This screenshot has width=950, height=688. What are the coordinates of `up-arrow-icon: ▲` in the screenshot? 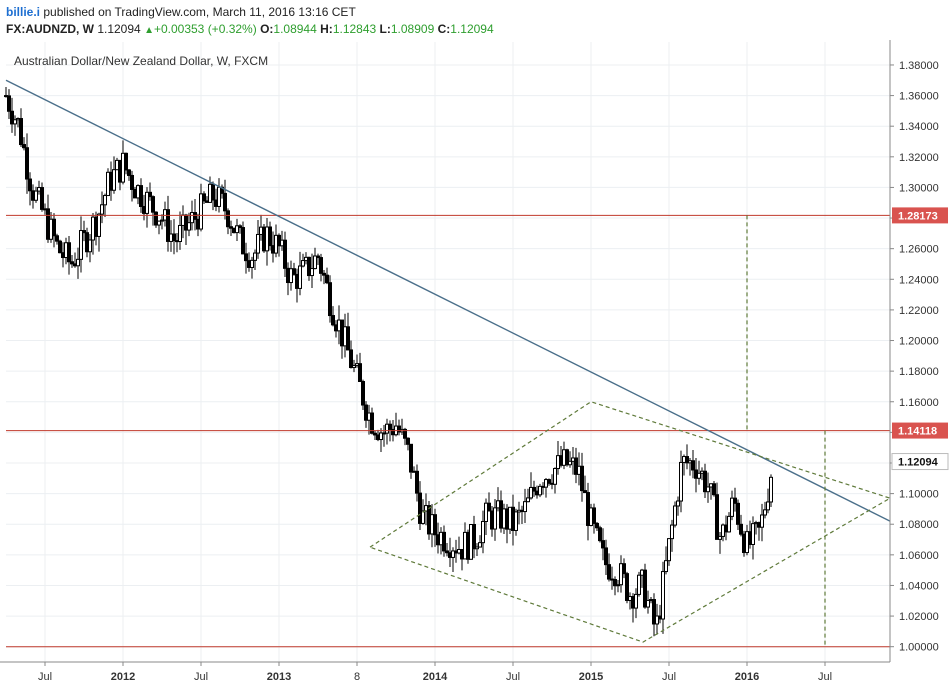 It's located at (149, 30).